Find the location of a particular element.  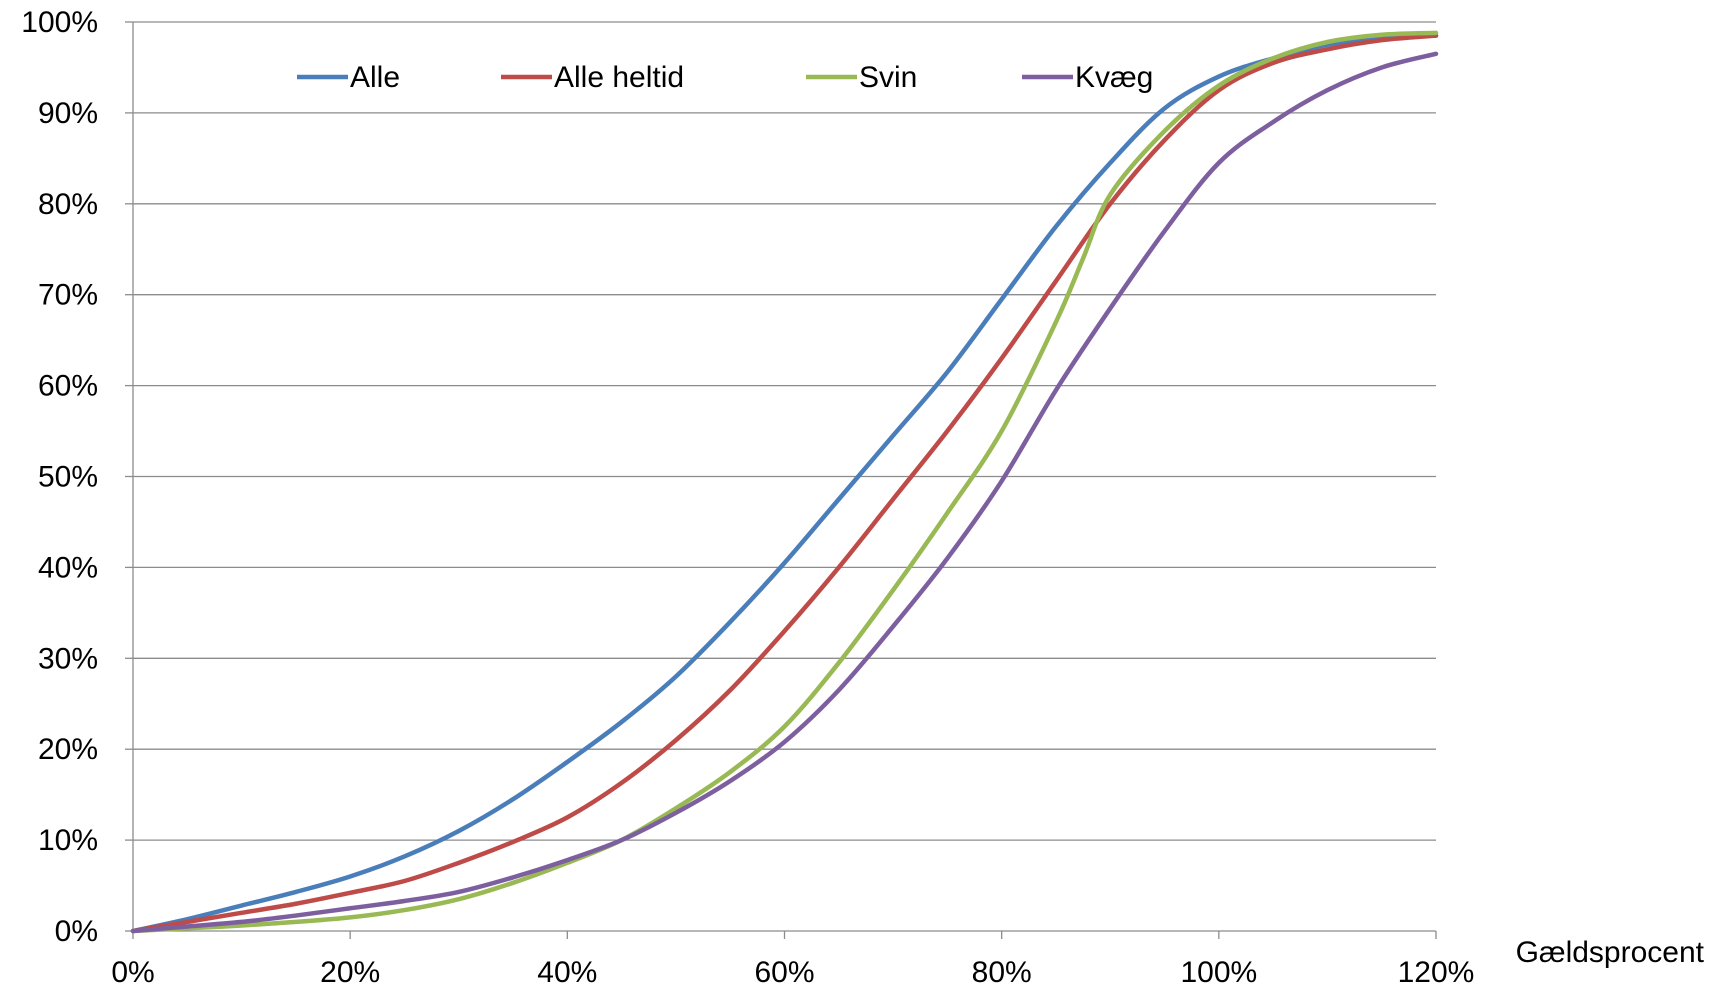

y-tick-label: 40% is located at coordinates (68, 567).